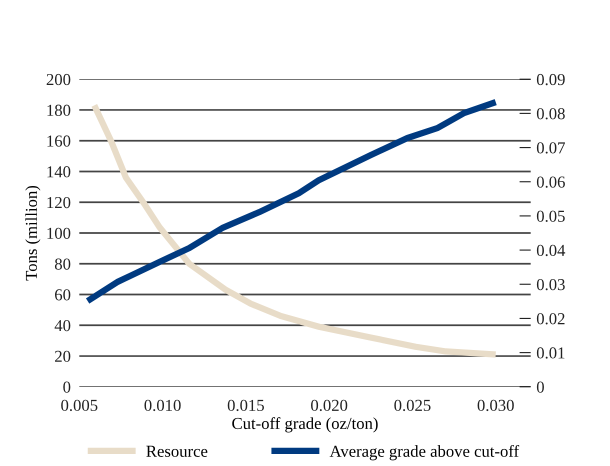  Describe the element at coordinates (32, 233) in the screenshot. I see `y-axis-title: Tons (million)` at that location.